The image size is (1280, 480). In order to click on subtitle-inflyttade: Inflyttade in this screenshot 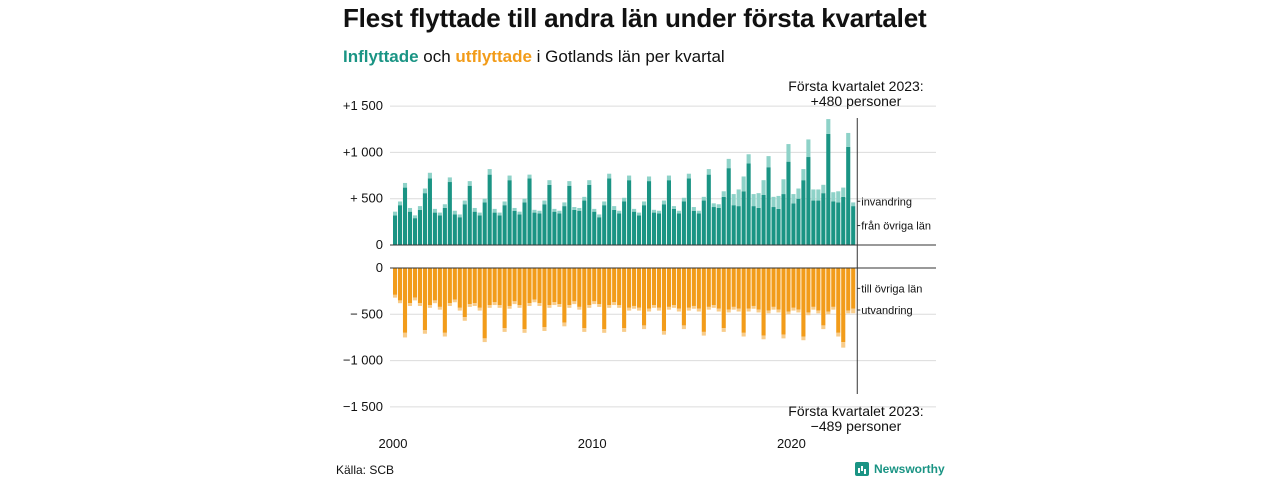, I will do `click(381, 56)`.